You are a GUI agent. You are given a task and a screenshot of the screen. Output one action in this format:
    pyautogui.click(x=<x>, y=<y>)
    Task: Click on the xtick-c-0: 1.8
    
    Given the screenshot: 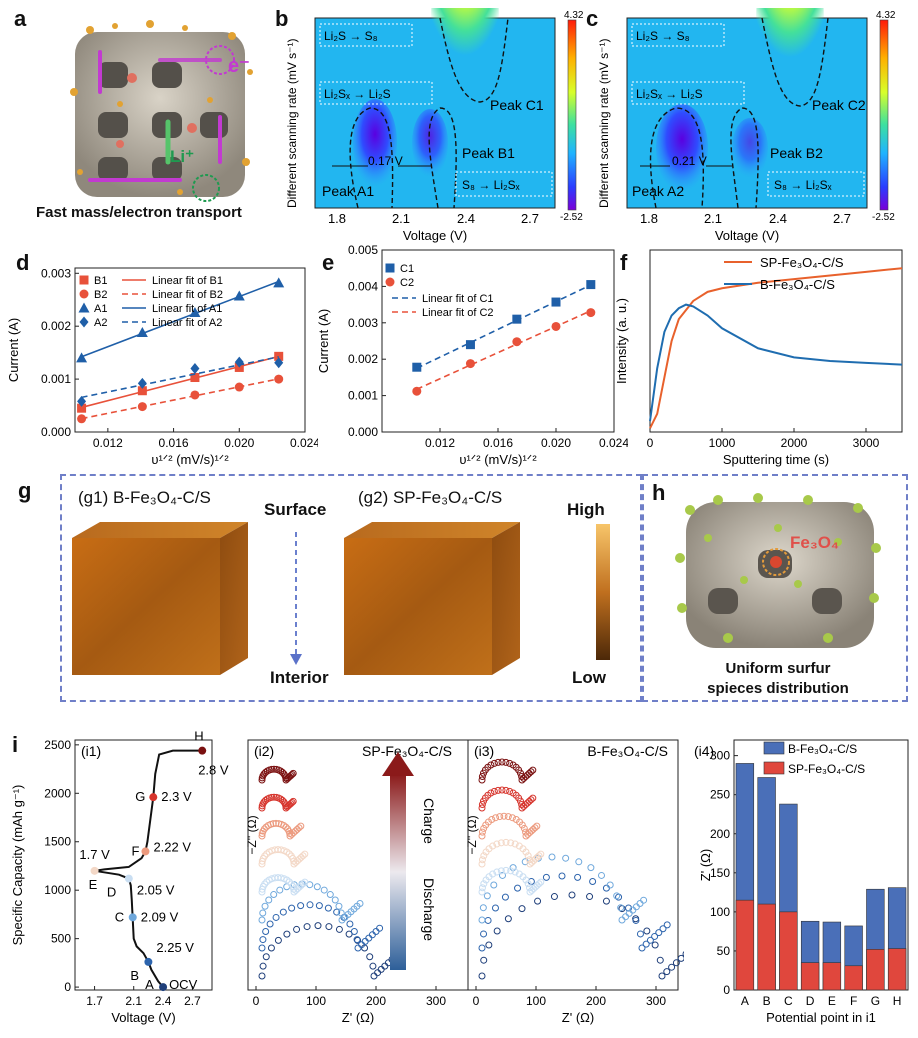 What is the action you would take?
    pyautogui.click(x=649, y=218)
    